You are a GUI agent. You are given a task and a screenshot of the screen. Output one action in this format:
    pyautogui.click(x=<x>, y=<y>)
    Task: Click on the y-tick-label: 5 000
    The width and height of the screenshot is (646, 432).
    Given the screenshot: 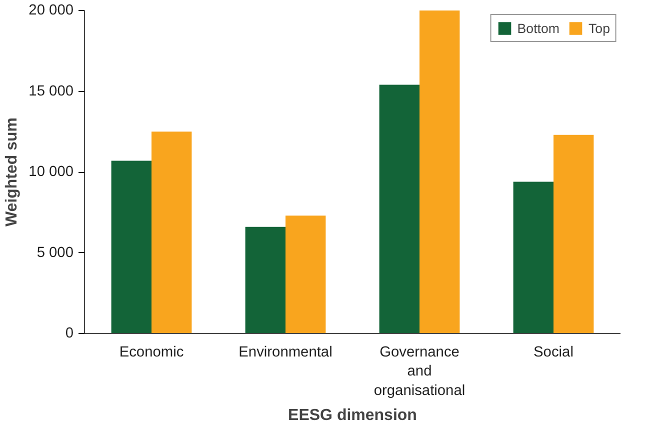 What is the action you would take?
    pyautogui.click(x=55, y=252)
    